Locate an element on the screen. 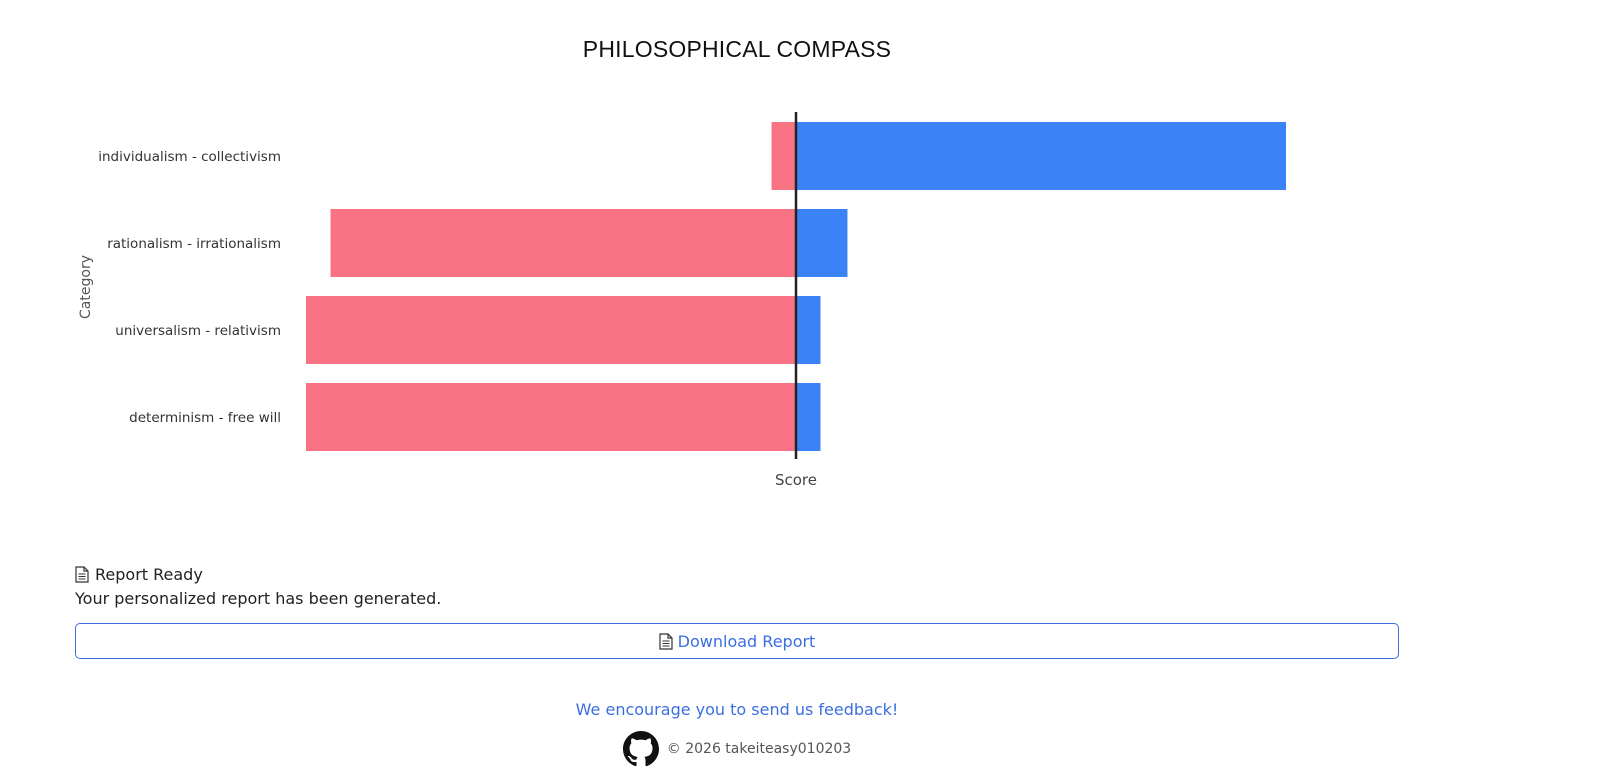 The width and height of the screenshot is (1600, 778). report-title-row: Report Ready is located at coordinates (738, 574).